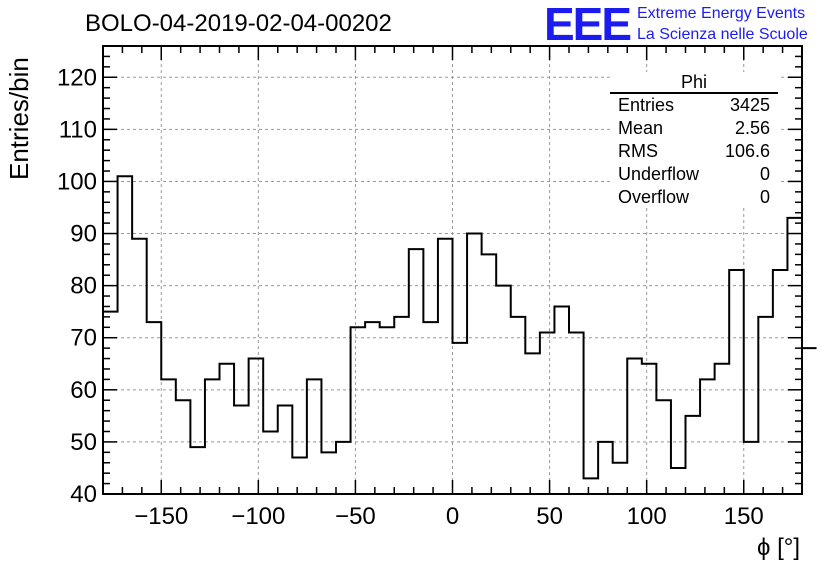 Image resolution: width=836 pixels, height=572 pixels. I want to click on stats-label: Overflow, so click(654, 197).